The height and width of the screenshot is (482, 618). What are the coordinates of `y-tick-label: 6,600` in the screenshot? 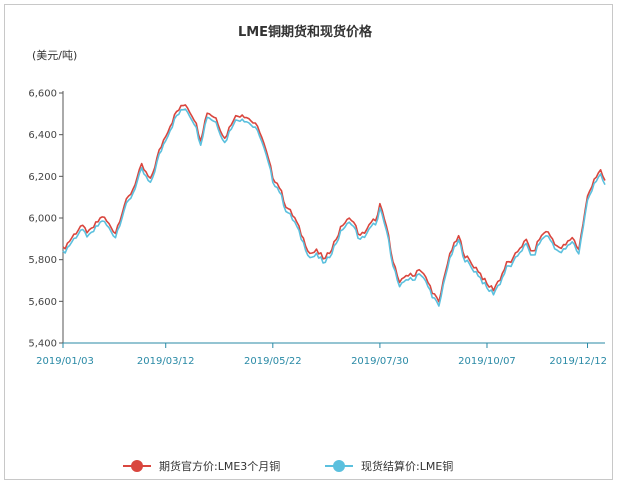 It's located at (42, 94).